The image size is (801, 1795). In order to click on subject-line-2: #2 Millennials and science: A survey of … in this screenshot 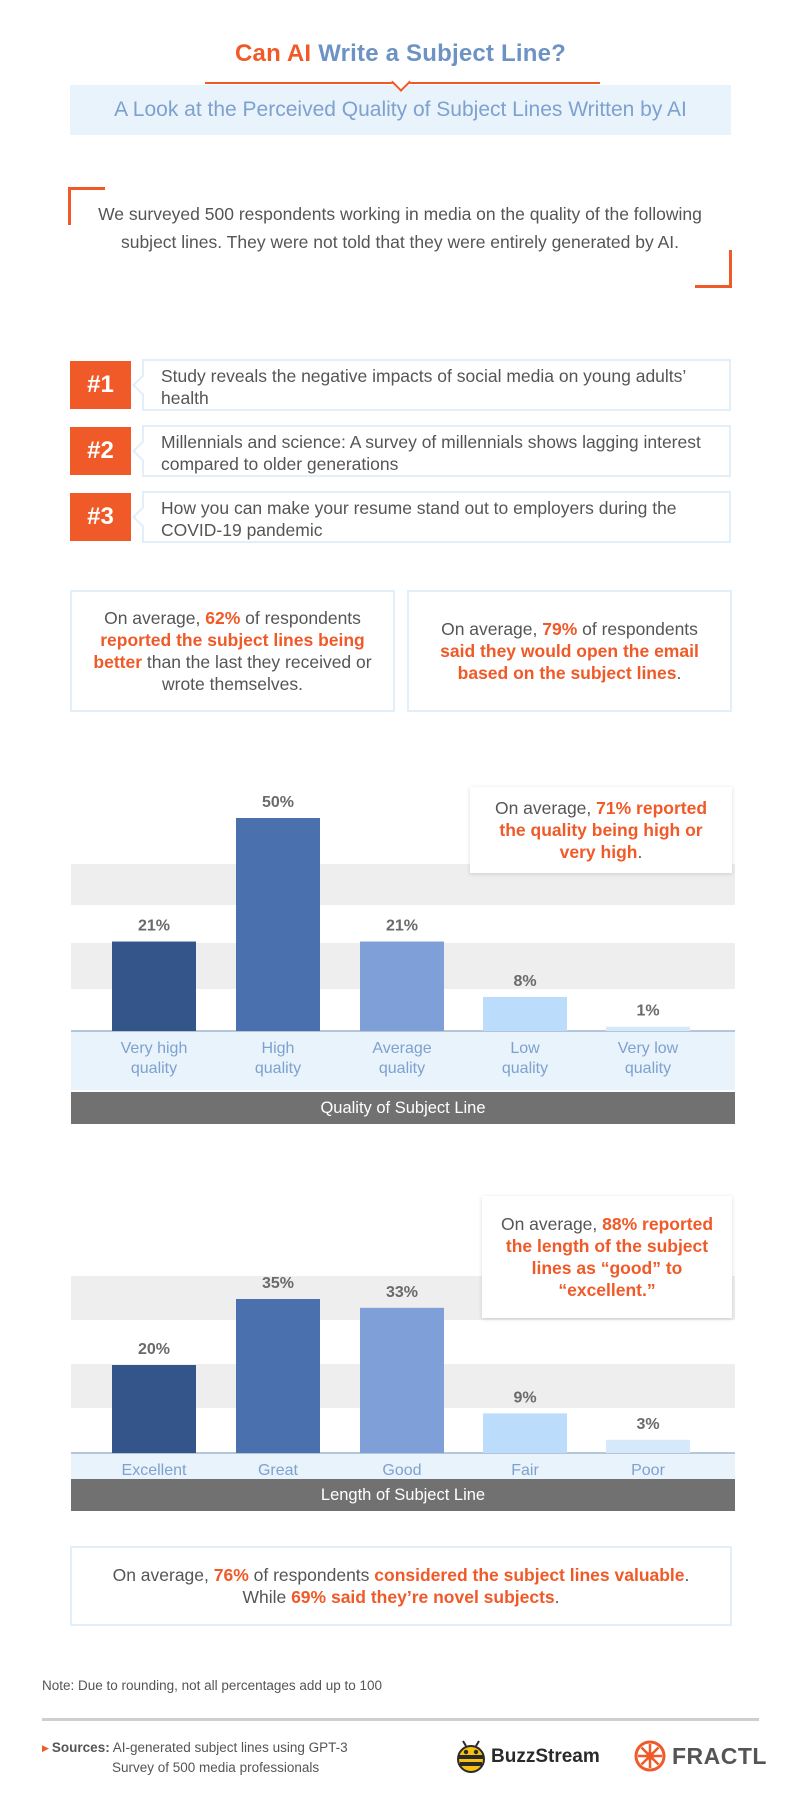, I will do `click(400, 451)`.